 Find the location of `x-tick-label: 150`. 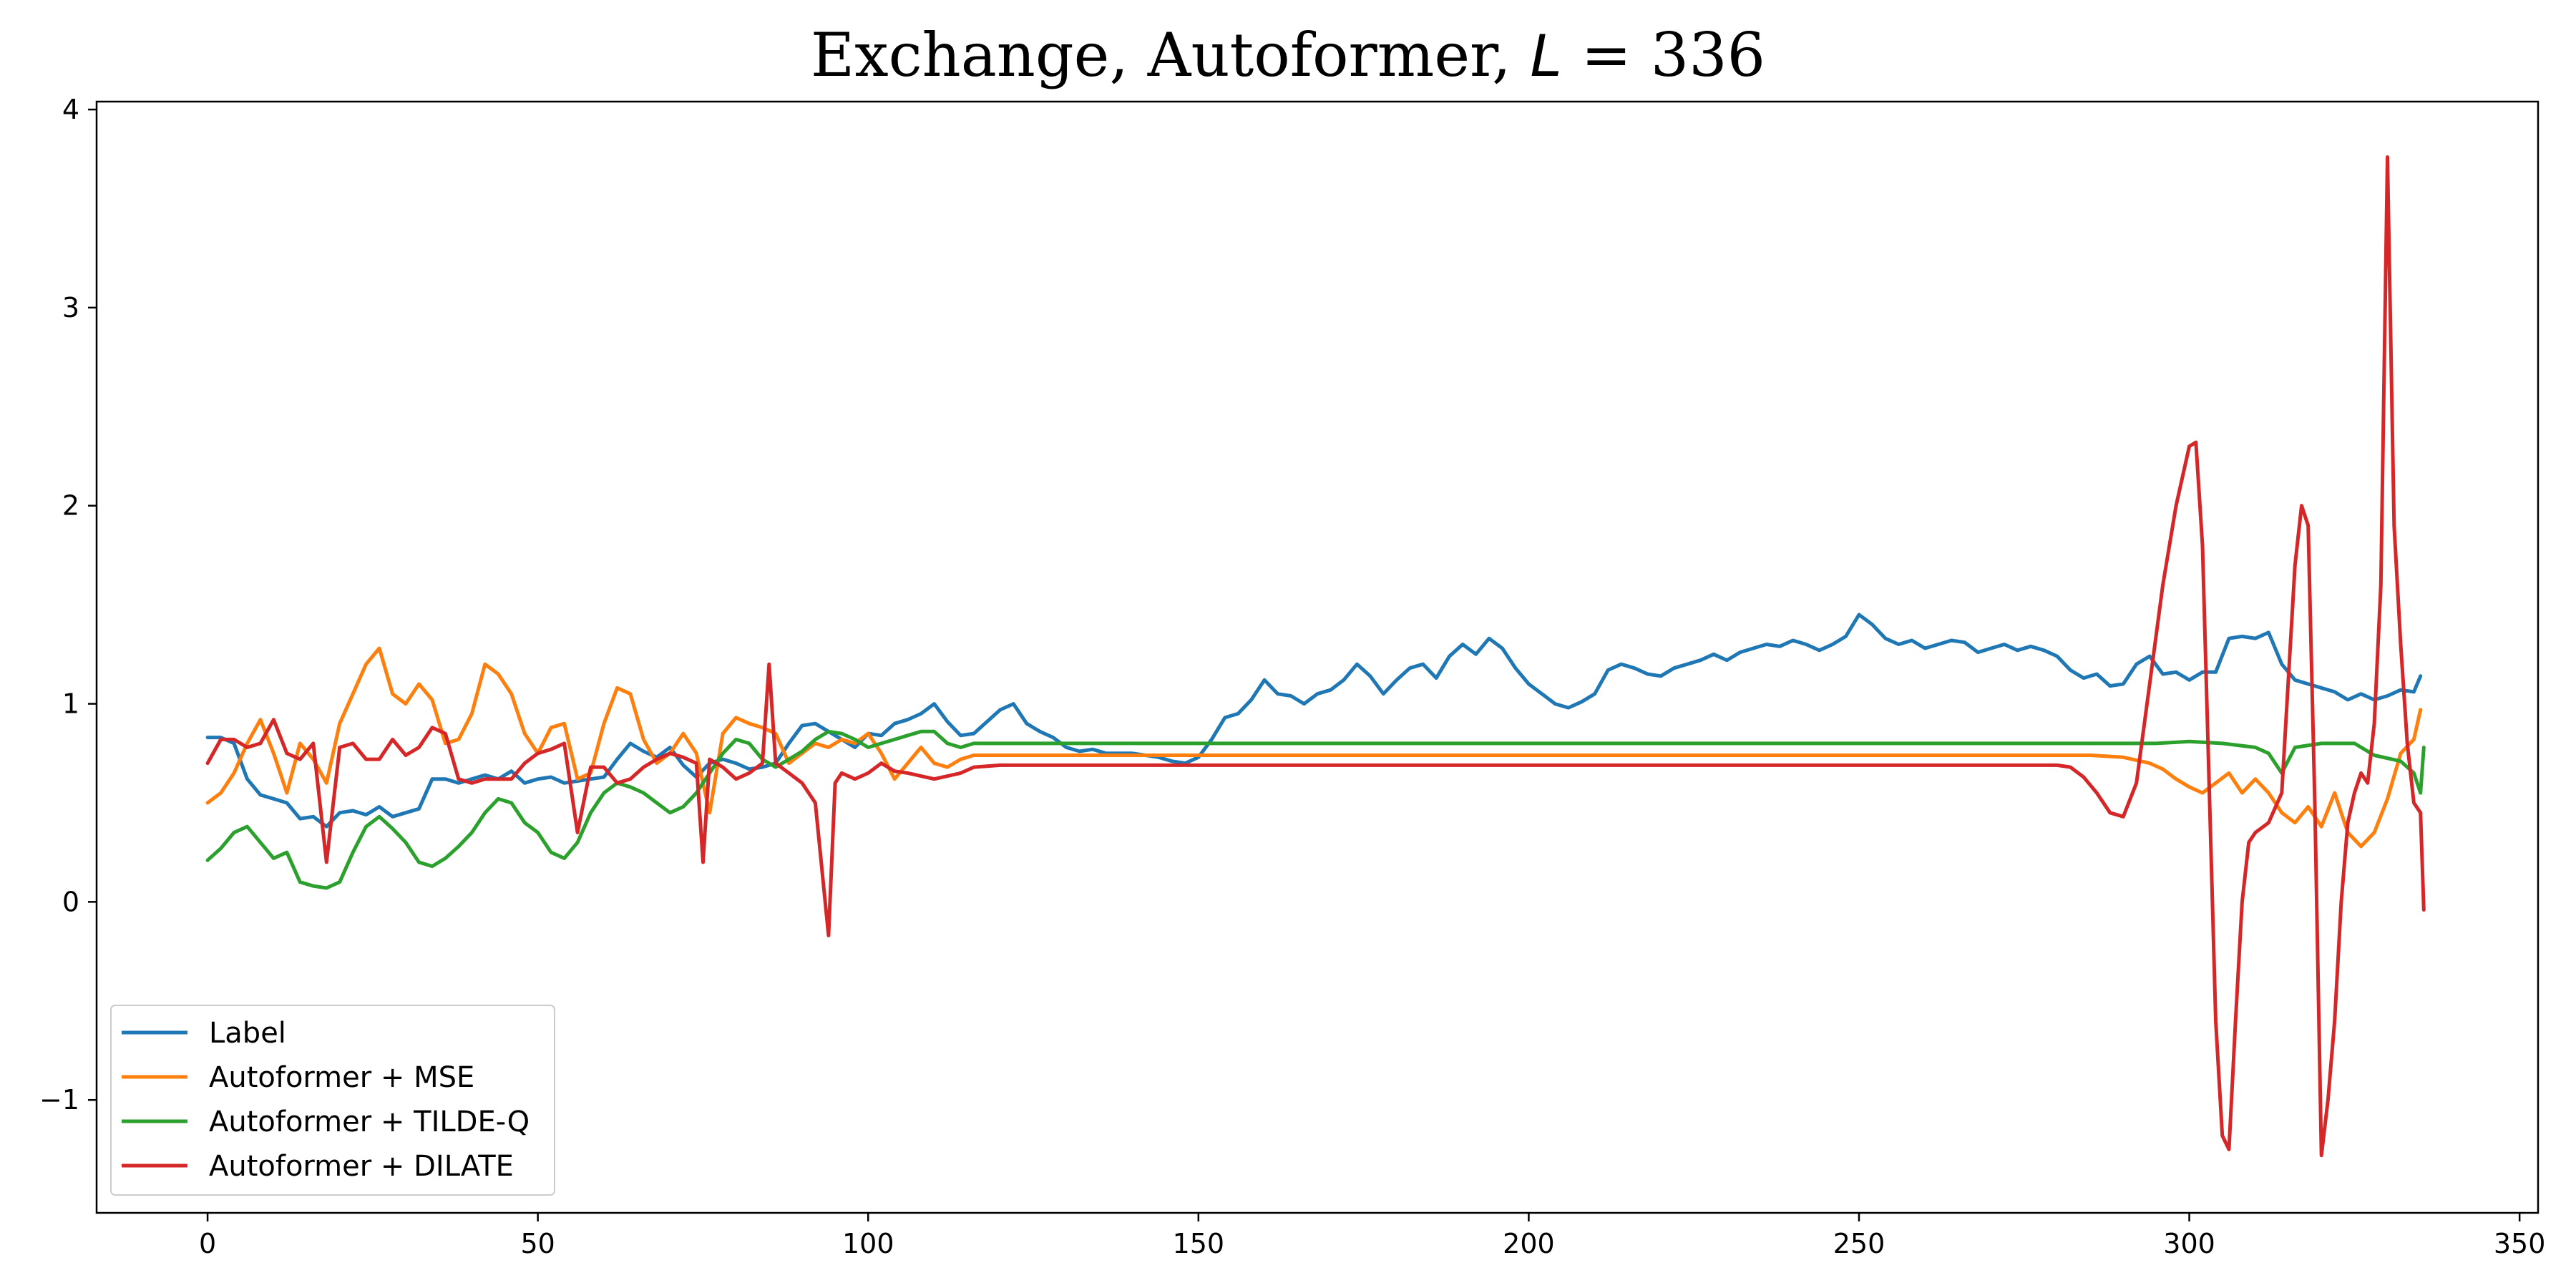

x-tick-label: 150 is located at coordinates (1199, 1243).